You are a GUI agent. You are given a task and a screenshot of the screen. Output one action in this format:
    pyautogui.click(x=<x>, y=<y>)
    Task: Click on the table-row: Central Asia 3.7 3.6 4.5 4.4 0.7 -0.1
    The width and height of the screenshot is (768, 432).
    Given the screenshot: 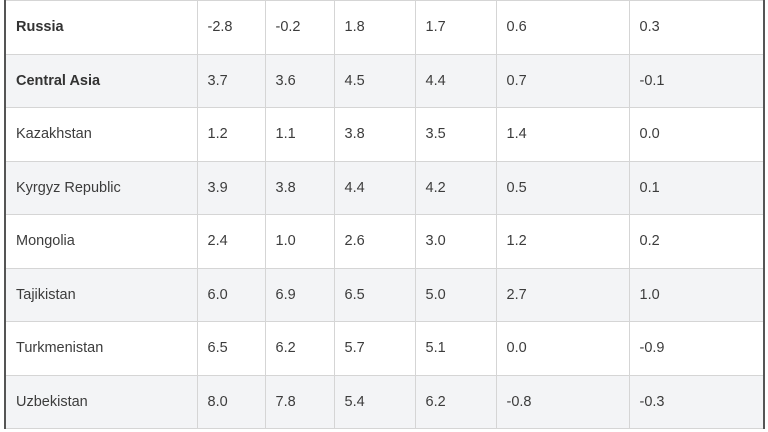 What is the action you would take?
    pyautogui.click(x=385, y=80)
    